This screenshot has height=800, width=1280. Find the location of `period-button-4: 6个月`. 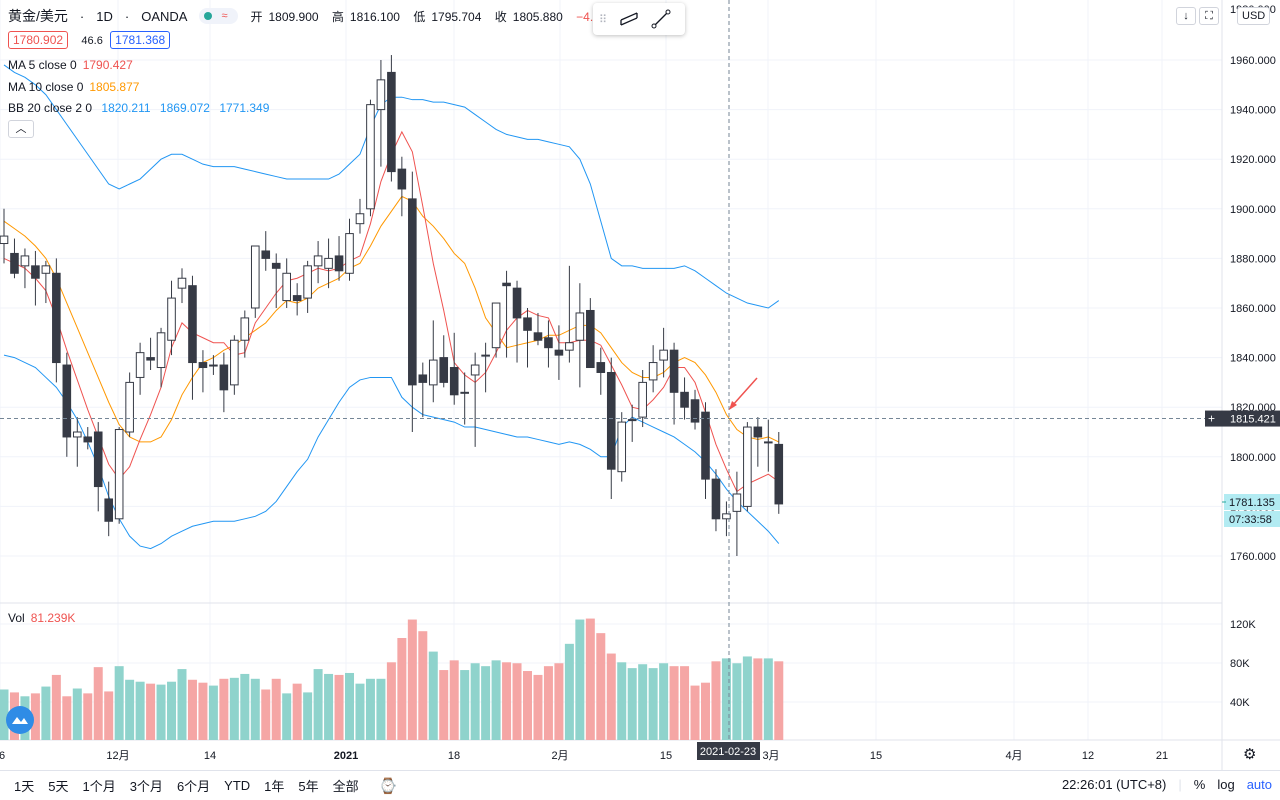

period-button-4: 6个月 is located at coordinates (193, 786).